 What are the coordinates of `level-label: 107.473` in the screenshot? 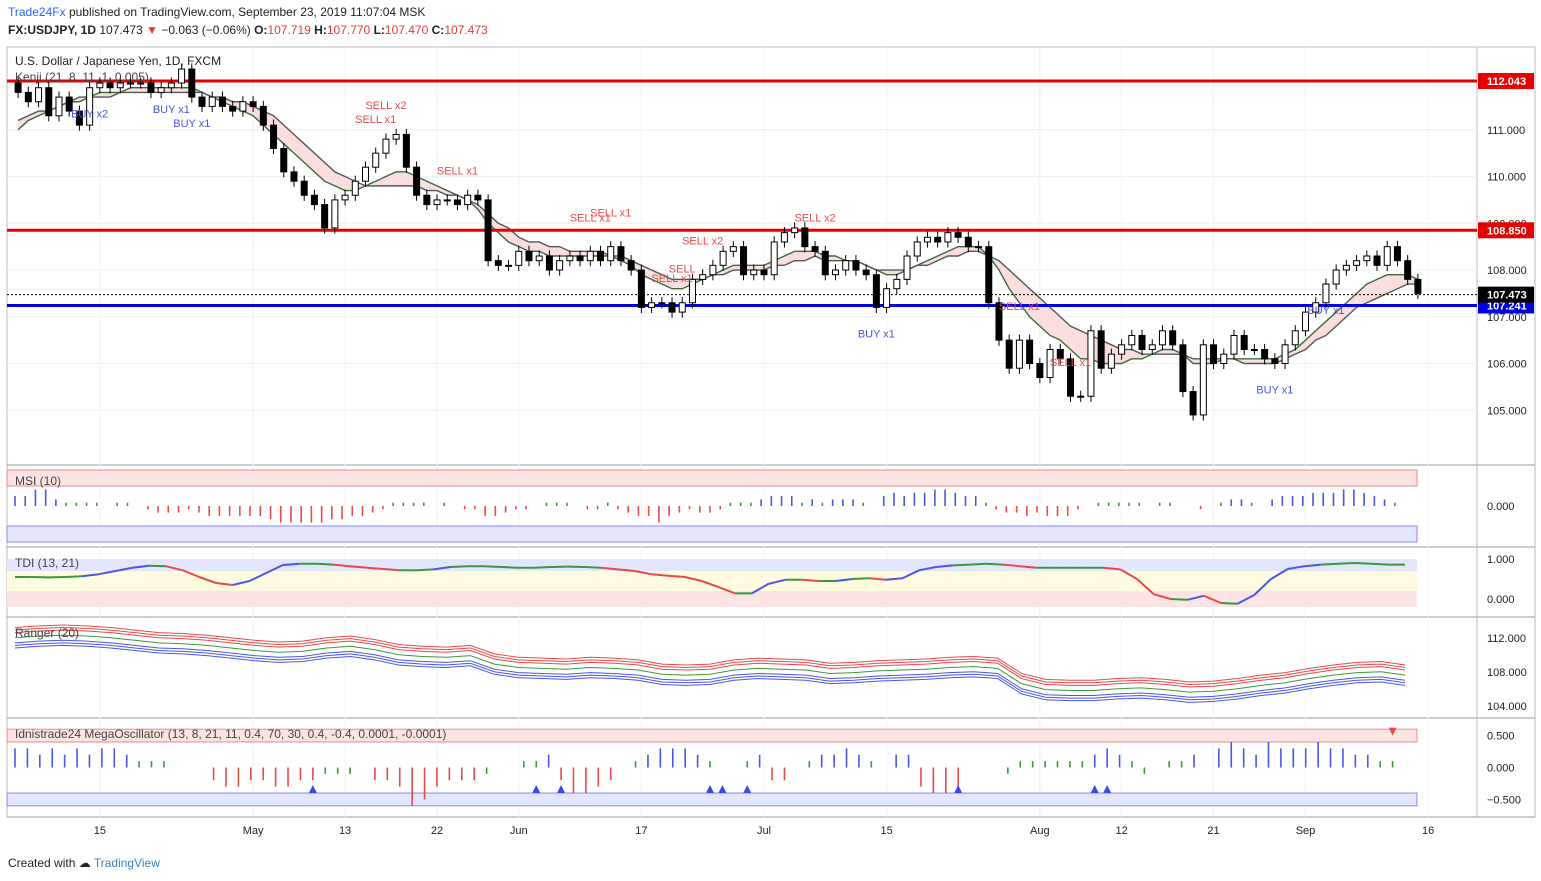 It's located at (1507, 296).